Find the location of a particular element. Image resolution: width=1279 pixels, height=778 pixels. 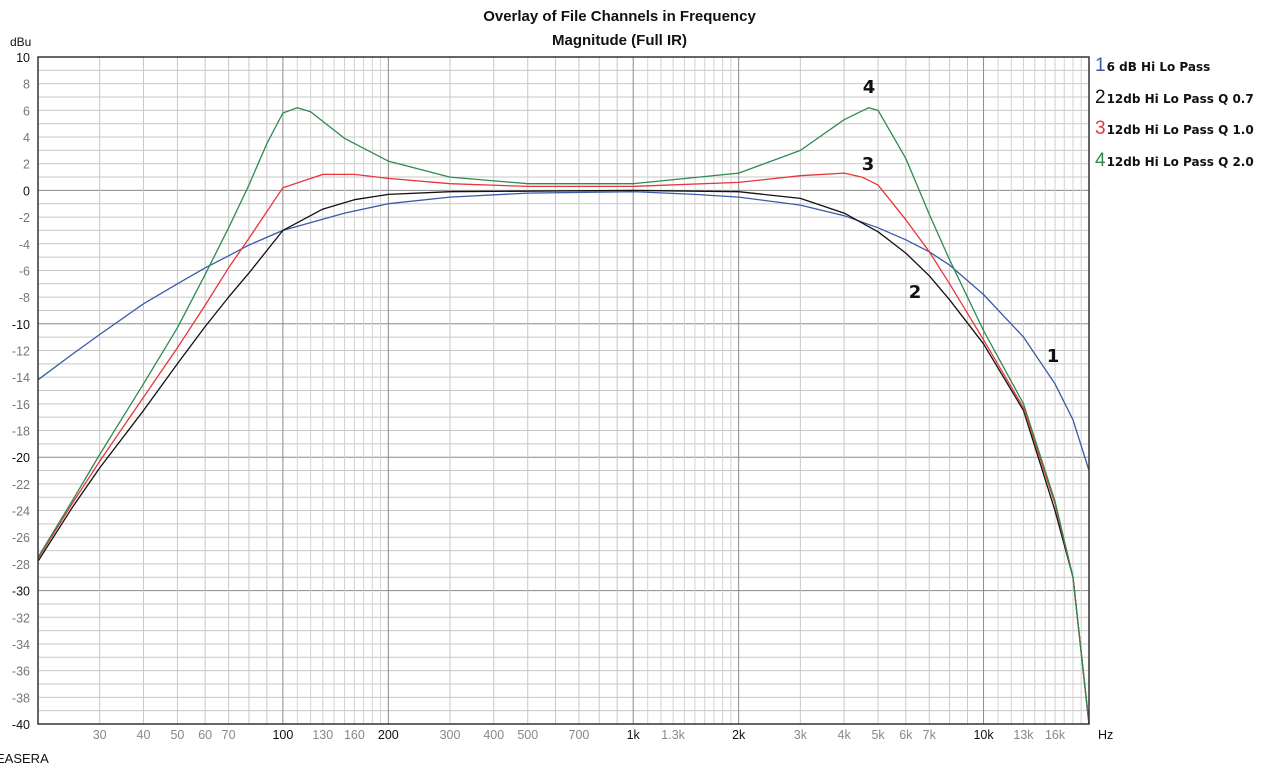

svg-text: 30 is located at coordinates (100, 735).